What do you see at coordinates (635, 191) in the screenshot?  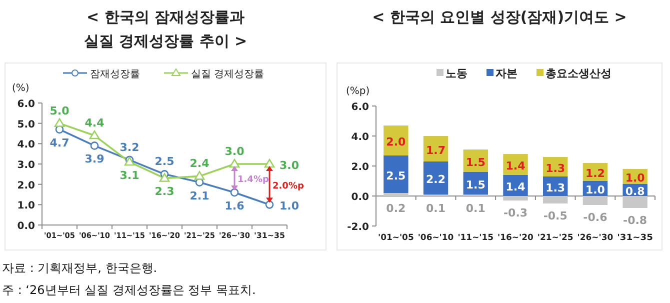 I see `data-label: 0.8` at bounding box center [635, 191].